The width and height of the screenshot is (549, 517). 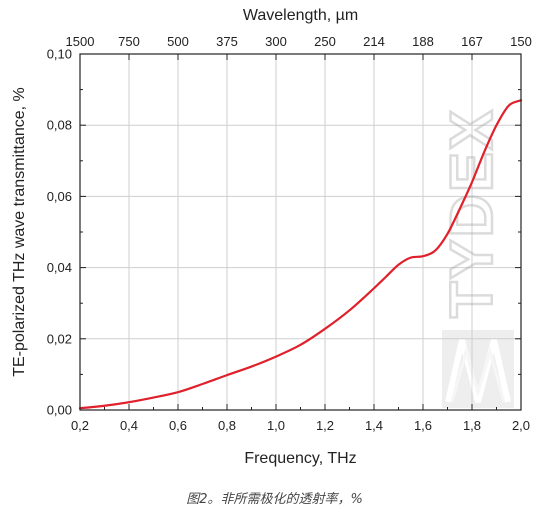 What do you see at coordinates (374, 41) in the screenshot?
I see `x2-tick-label: 214` at bounding box center [374, 41].